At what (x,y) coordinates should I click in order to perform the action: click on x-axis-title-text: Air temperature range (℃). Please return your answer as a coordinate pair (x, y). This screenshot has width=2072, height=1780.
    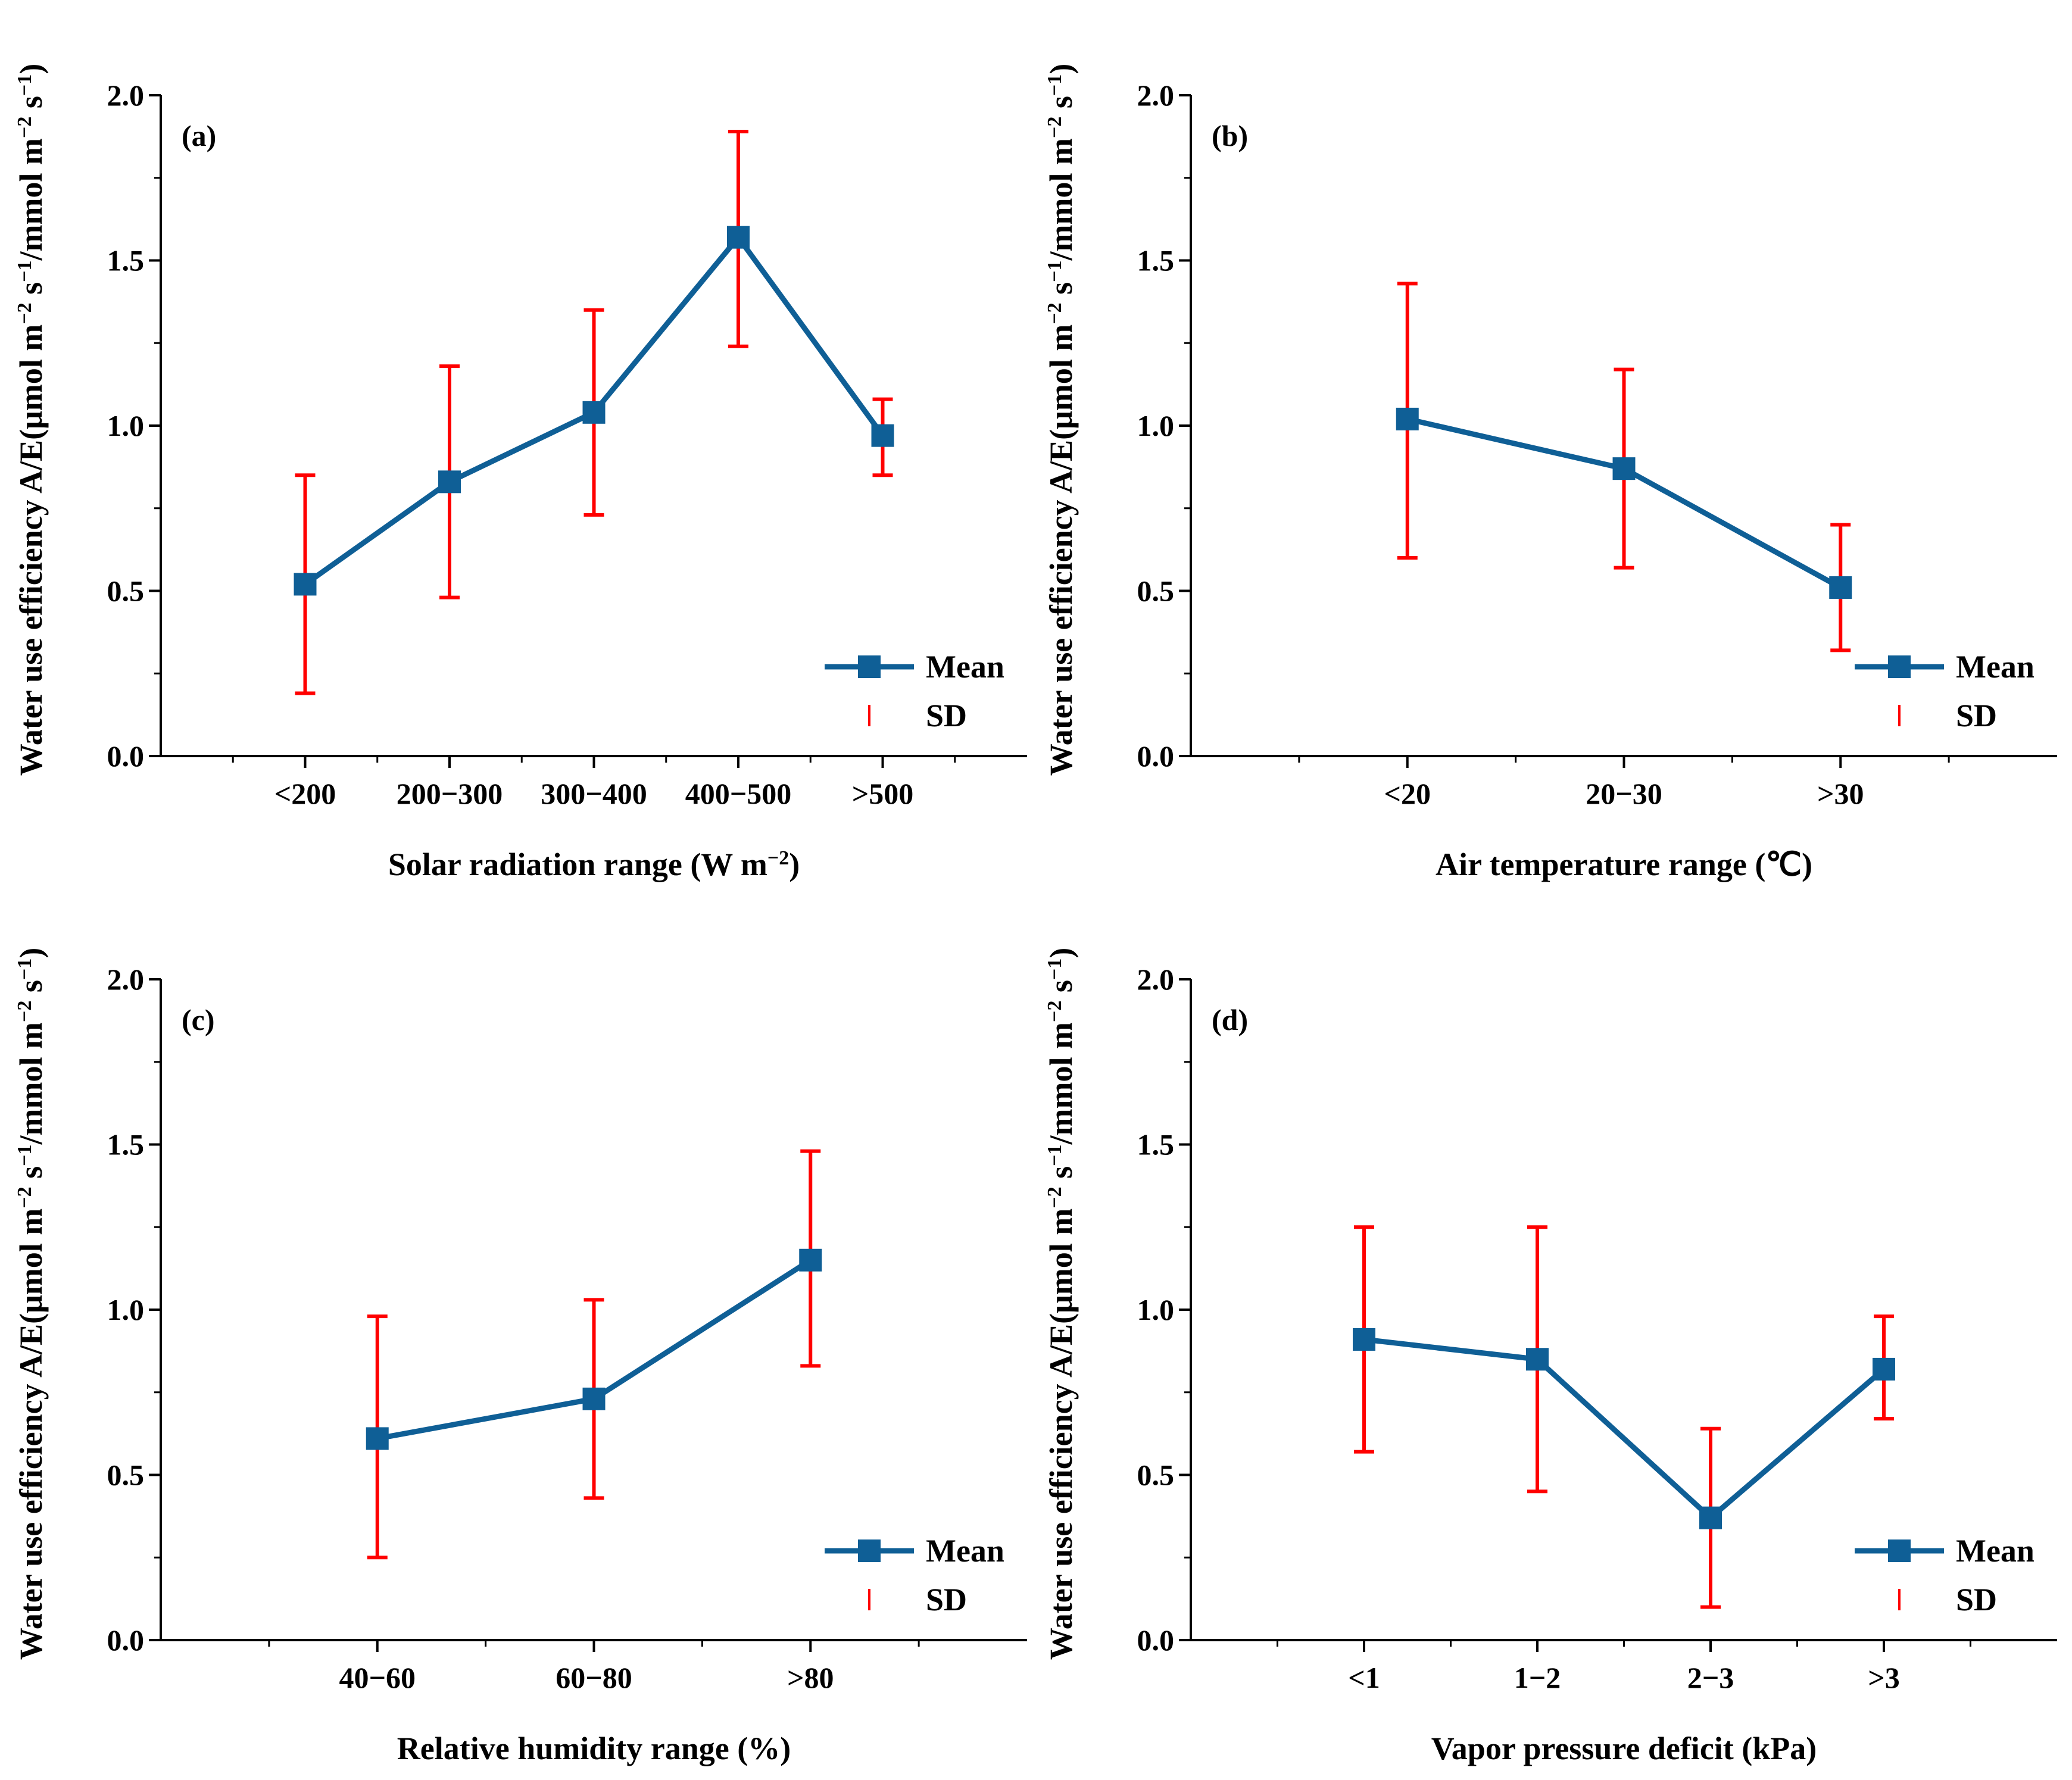
    Looking at the image, I should click on (1624, 865).